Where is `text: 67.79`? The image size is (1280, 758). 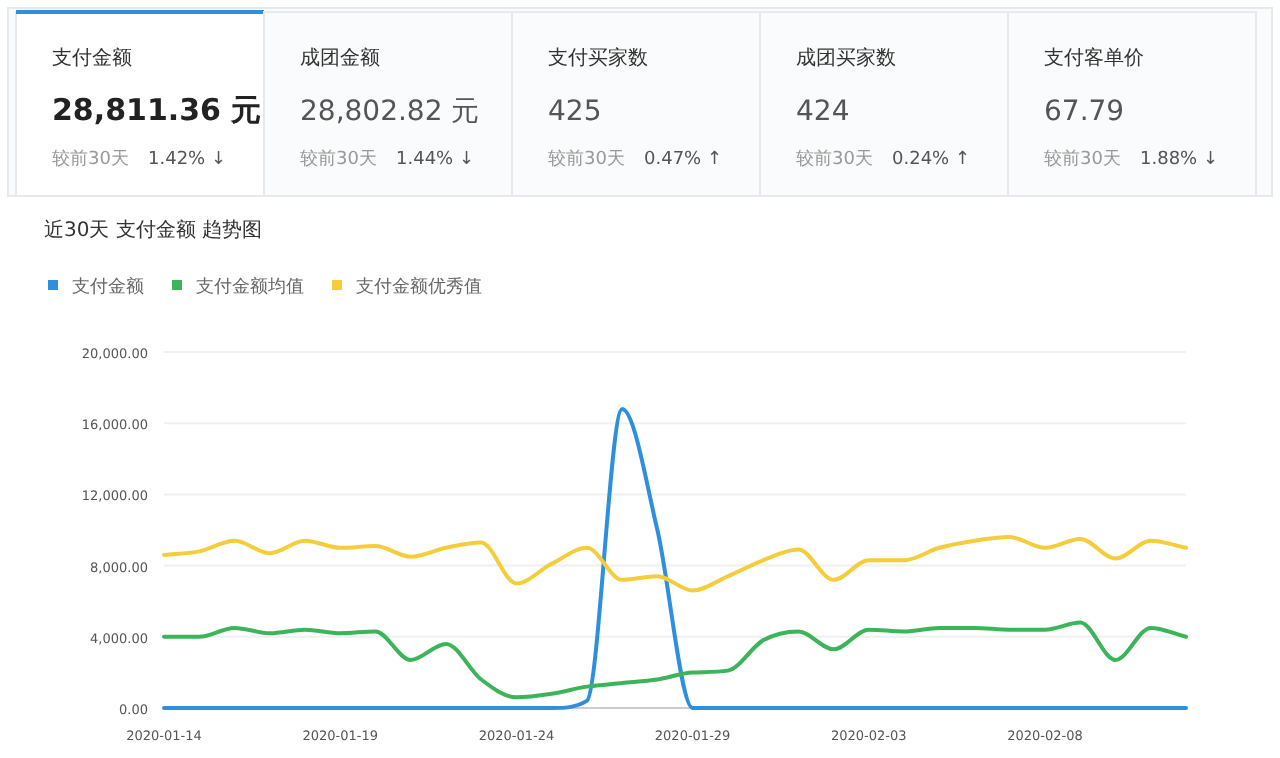 text: 67.79 is located at coordinates (1084, 112).